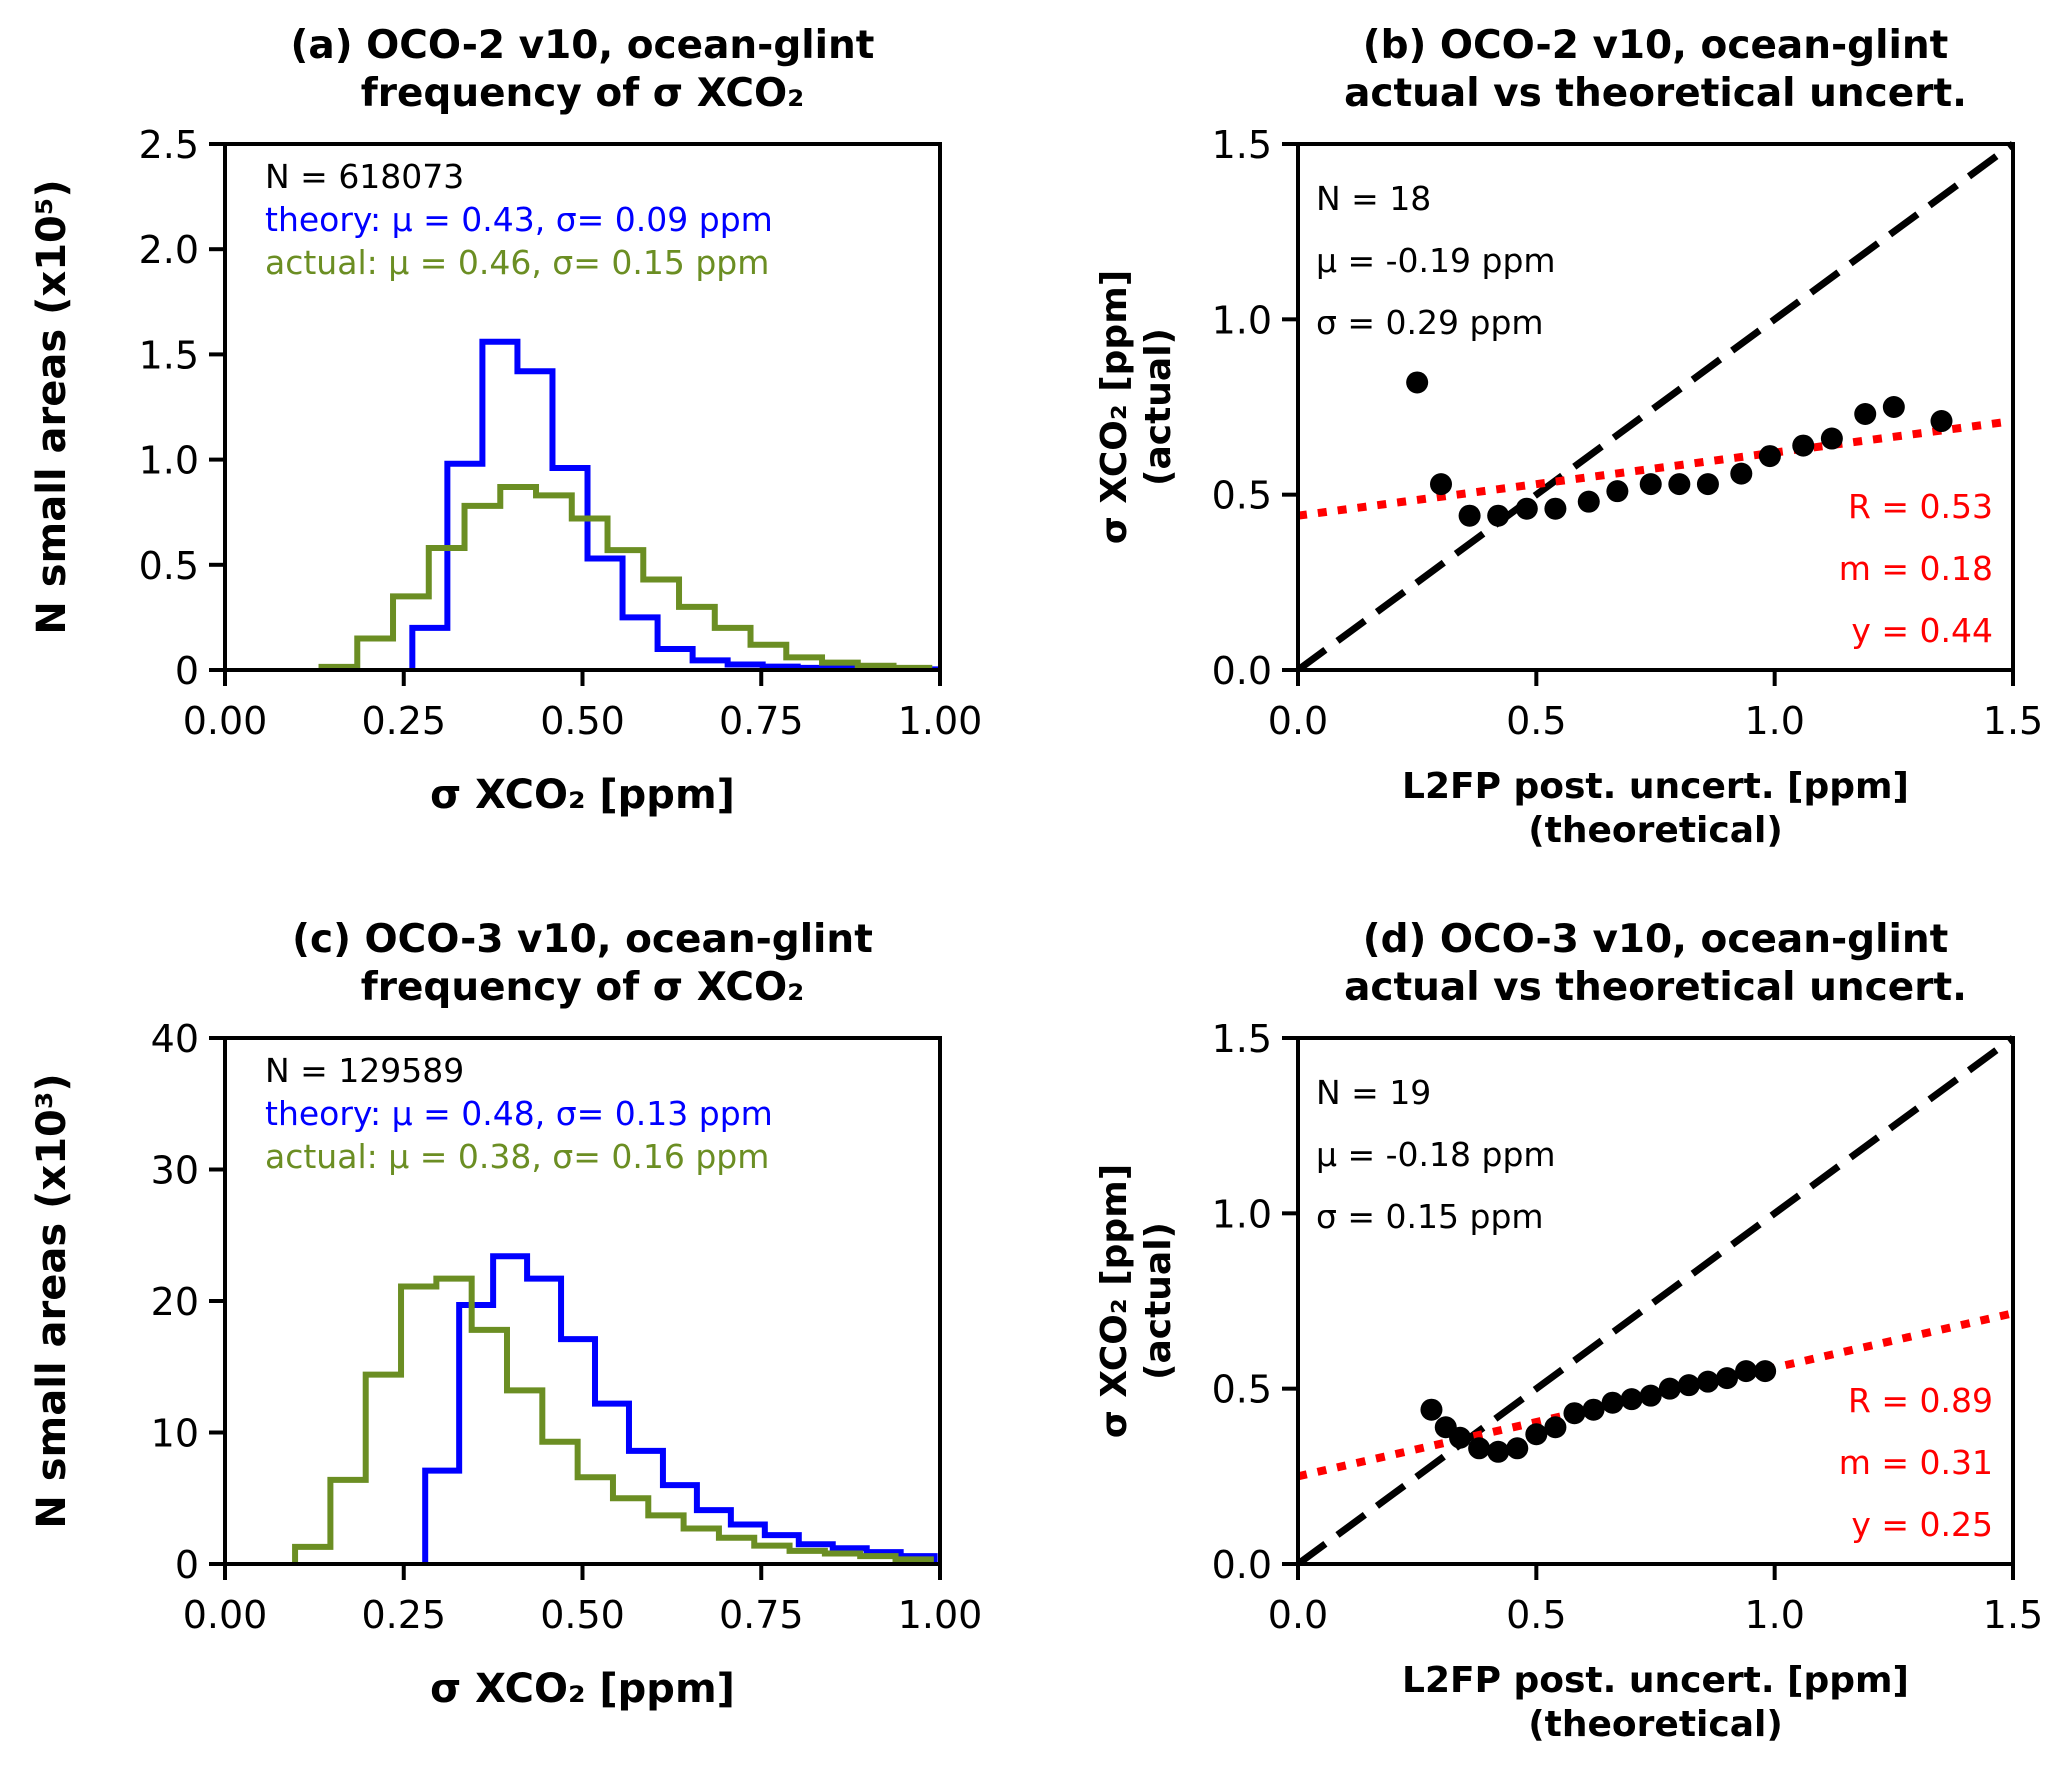 This screenshot has height=1779, width=2067. I want to click on chart-title-line1: (d) OCO-3 v10, ocean-glint, so click(1655, 939).